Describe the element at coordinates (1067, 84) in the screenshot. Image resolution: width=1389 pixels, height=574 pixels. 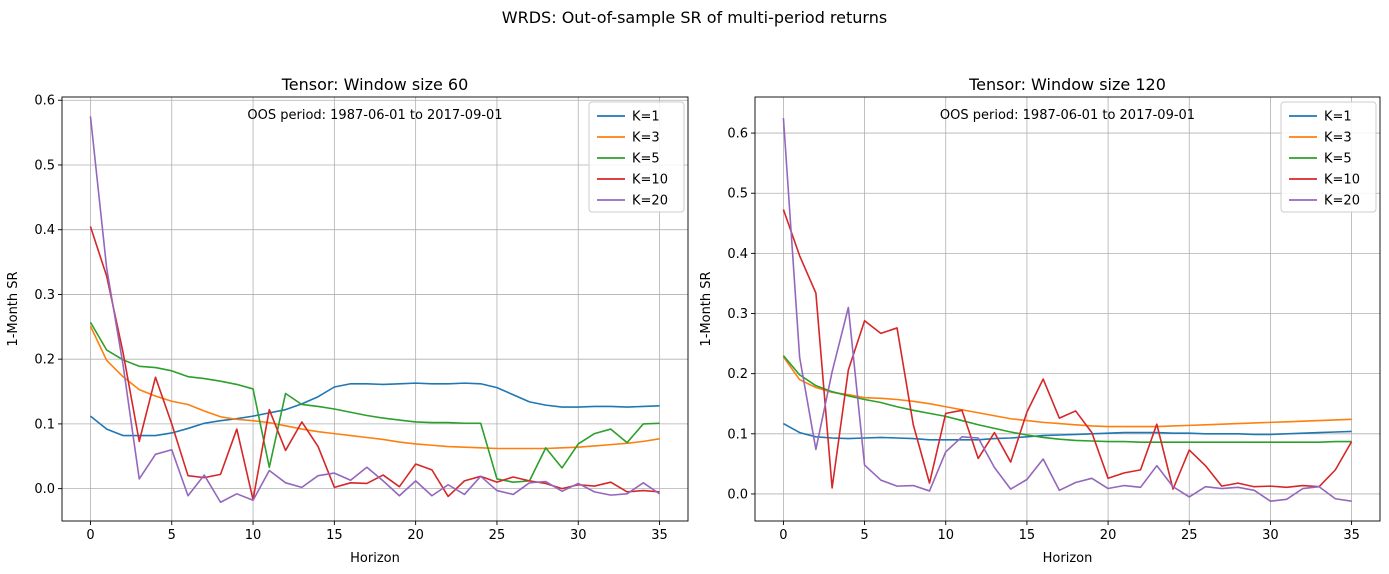
I see `chart-title: Tensor: Window size 120` at that location.